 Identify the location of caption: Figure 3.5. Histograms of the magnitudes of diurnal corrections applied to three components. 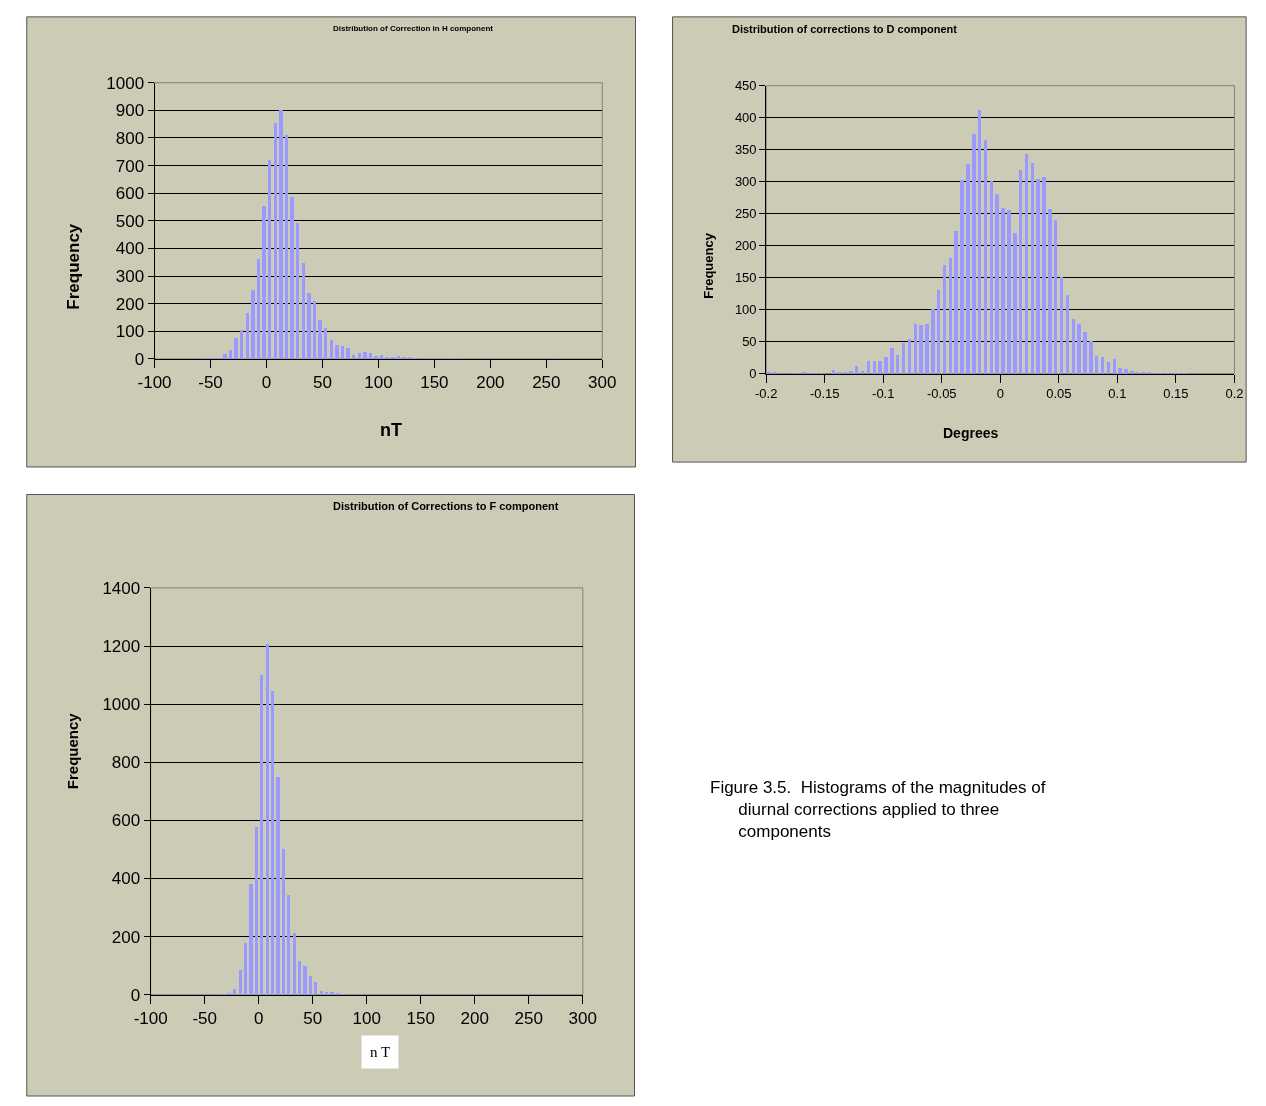
(878, 810).